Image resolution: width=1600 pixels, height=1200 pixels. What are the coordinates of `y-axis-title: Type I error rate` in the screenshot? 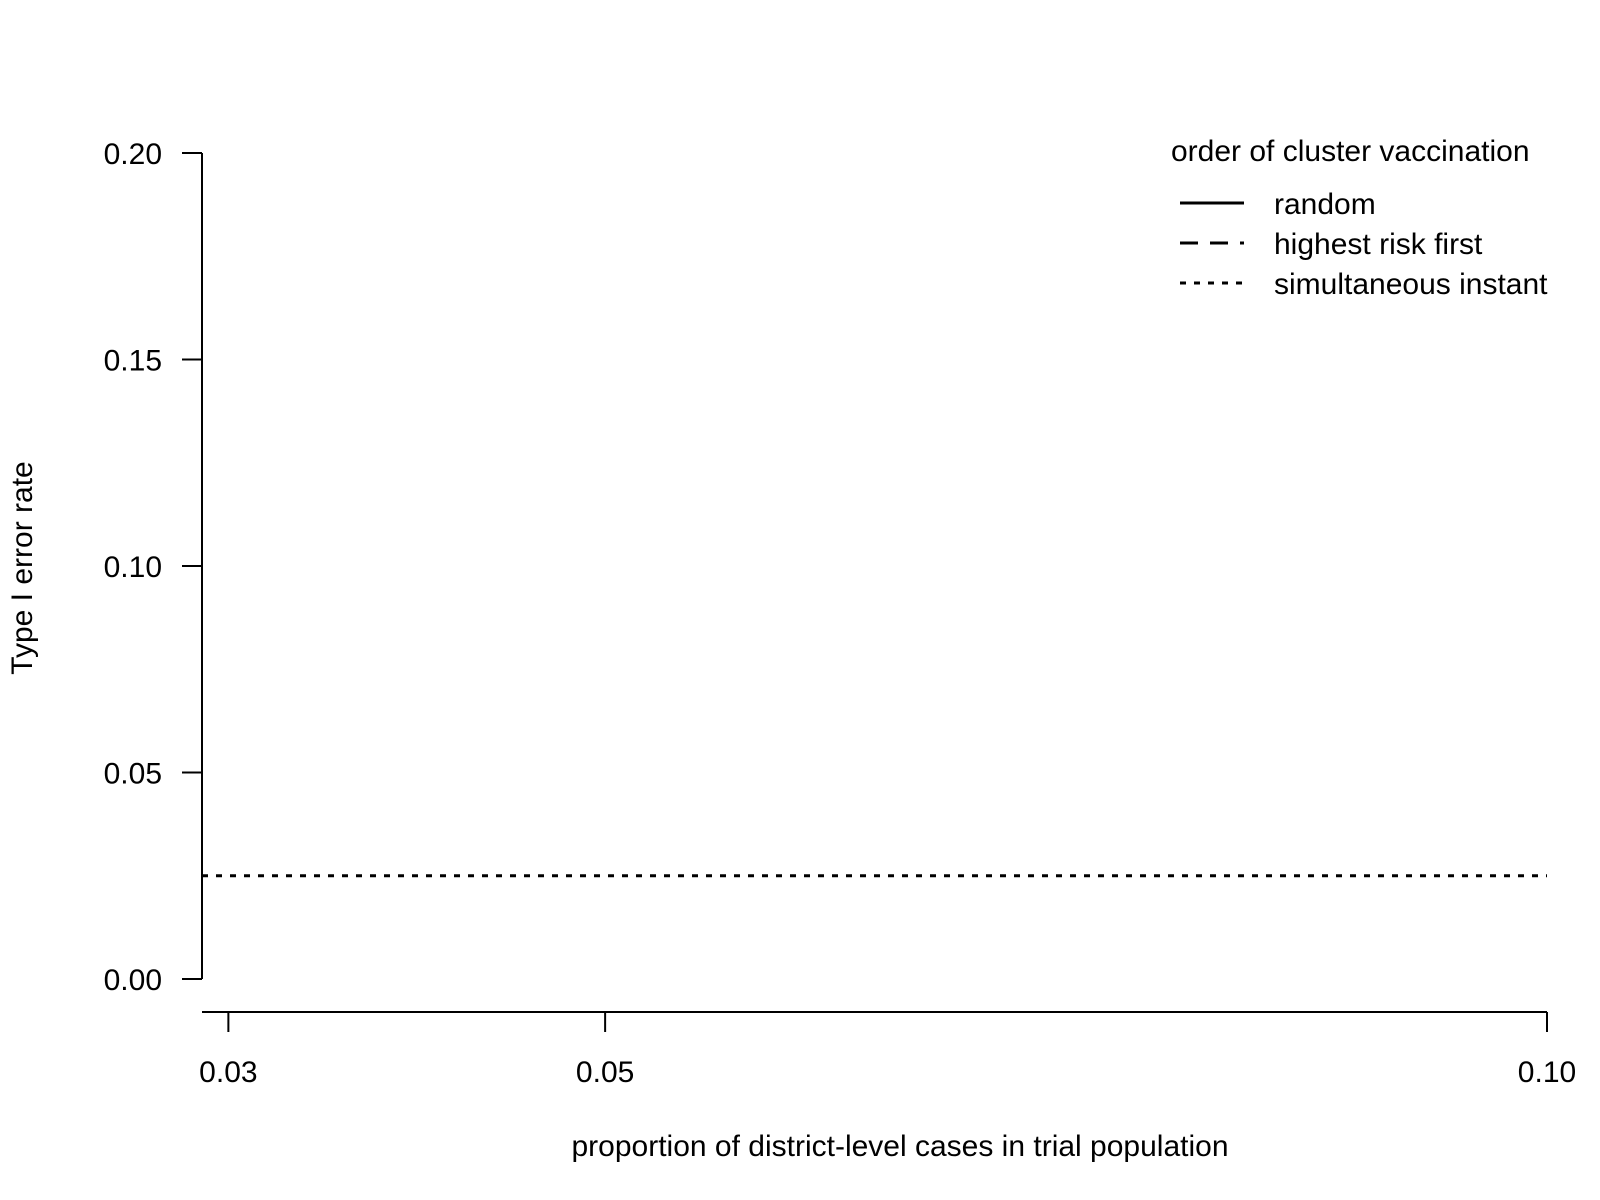 It's located at (22, 567).